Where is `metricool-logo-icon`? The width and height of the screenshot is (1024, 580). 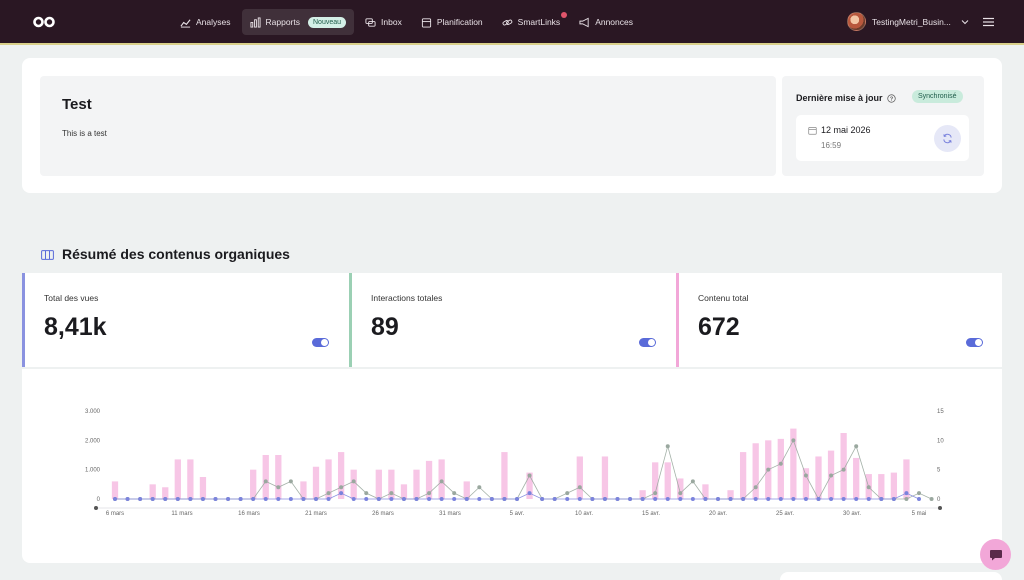
metricool-logo-icon is located at coordinates (44, 22).